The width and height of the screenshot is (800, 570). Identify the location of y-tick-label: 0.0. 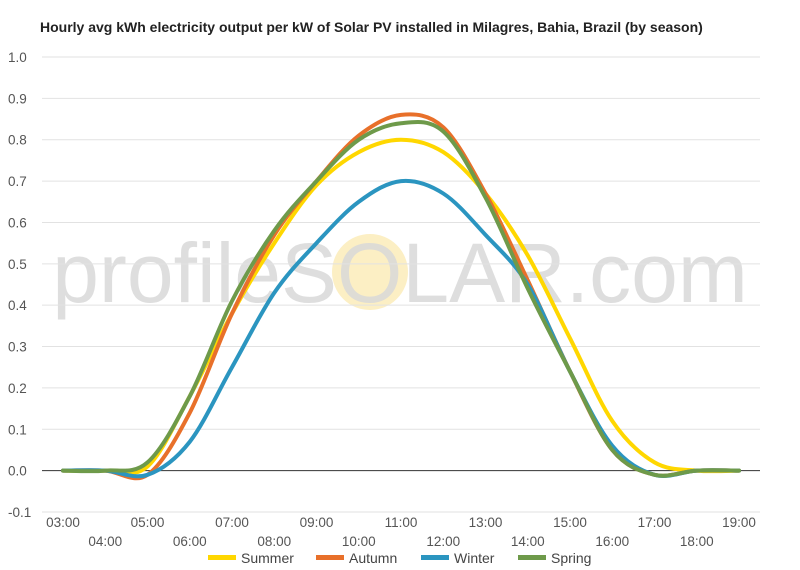
(17, 471).